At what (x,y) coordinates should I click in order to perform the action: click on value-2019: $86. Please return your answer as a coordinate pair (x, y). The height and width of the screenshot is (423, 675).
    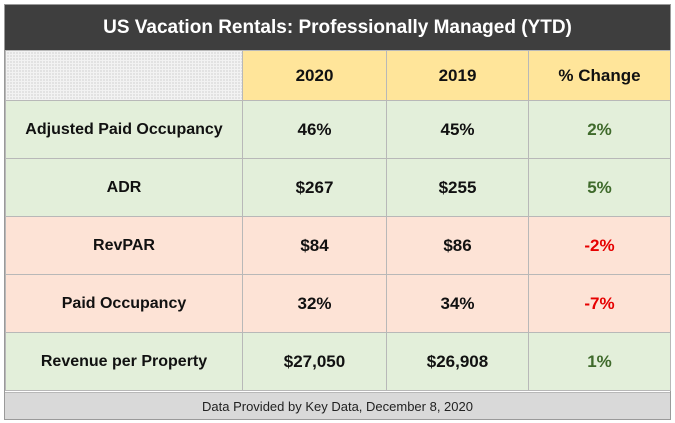
    Looking at the image, I should click on (457, 245).